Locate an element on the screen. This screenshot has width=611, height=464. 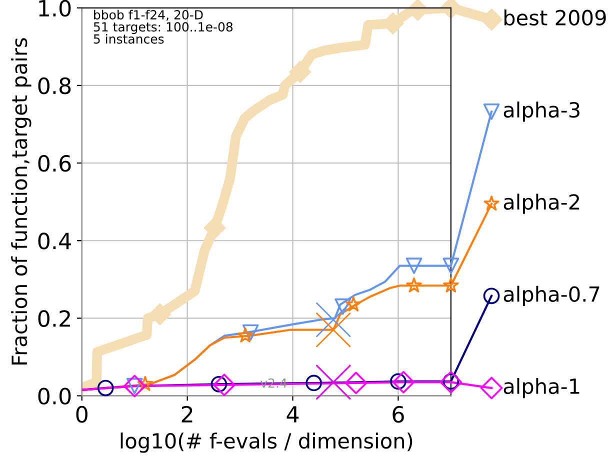
annotation: v2.4 is located at coordinates (273, 383).